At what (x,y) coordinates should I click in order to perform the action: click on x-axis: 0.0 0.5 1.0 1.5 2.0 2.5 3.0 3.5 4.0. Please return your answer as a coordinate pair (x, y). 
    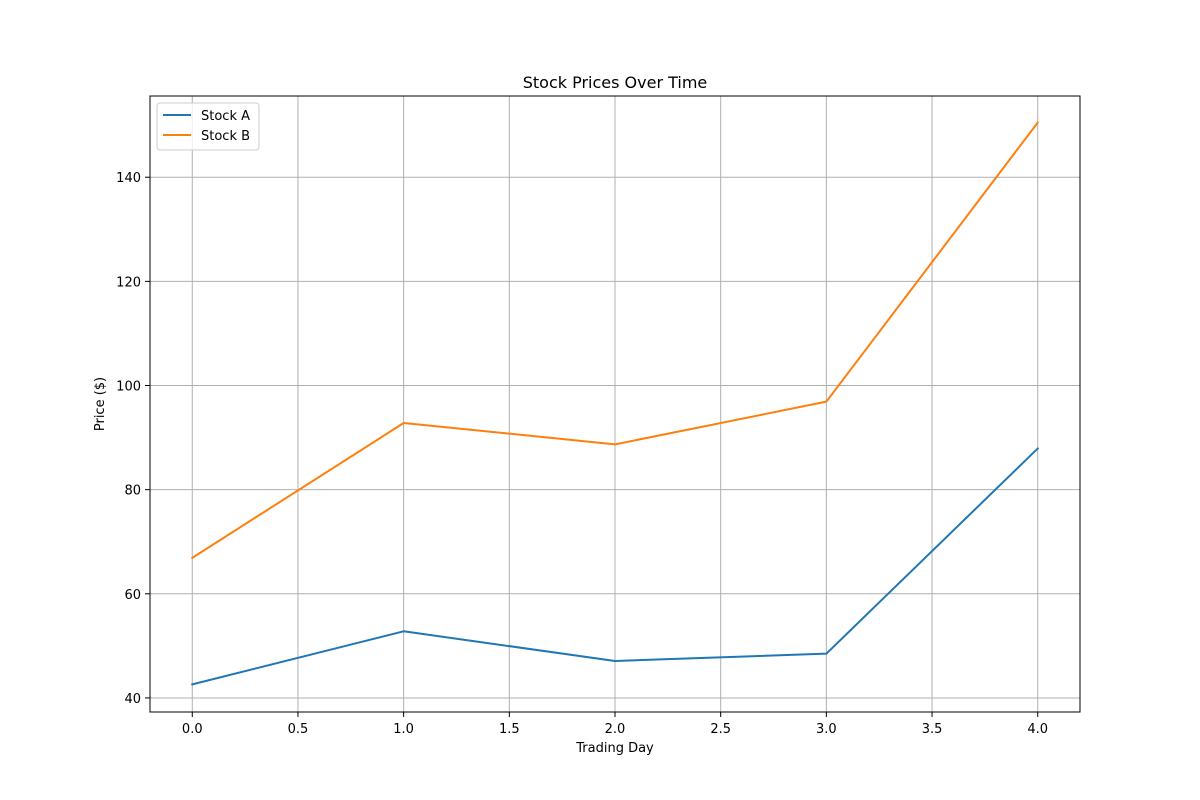
    Looking at the image, I should click on (615, 724).